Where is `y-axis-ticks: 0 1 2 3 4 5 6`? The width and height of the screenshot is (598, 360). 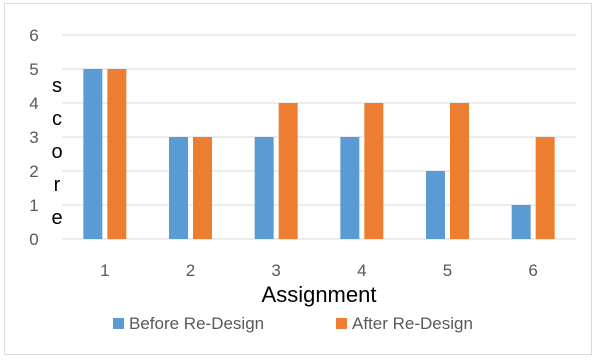 y-axis-ticks: 0 1 2 3 4 5 6 is located at coordinates (33, 137).